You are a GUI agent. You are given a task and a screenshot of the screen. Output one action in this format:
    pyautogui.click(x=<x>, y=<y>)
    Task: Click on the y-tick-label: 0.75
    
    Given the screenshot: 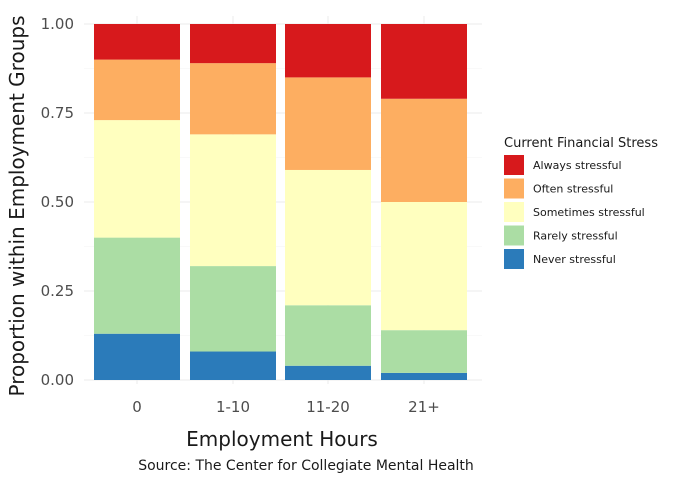 What is the action you would take?
    pyautogui.click(x=57, y=113)
    